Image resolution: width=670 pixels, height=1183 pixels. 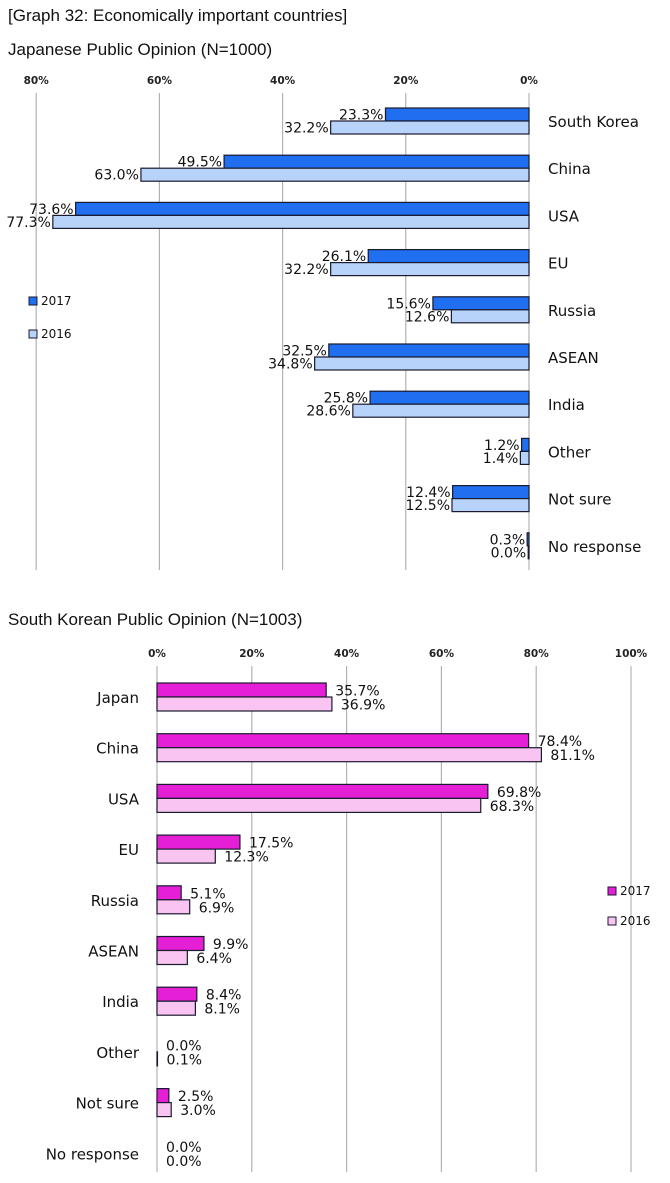 What do you see at coordinates (56, 301) in the screenshot?
I see `jp-legend-label-2017: 2017` at bounding box center [56, 301].